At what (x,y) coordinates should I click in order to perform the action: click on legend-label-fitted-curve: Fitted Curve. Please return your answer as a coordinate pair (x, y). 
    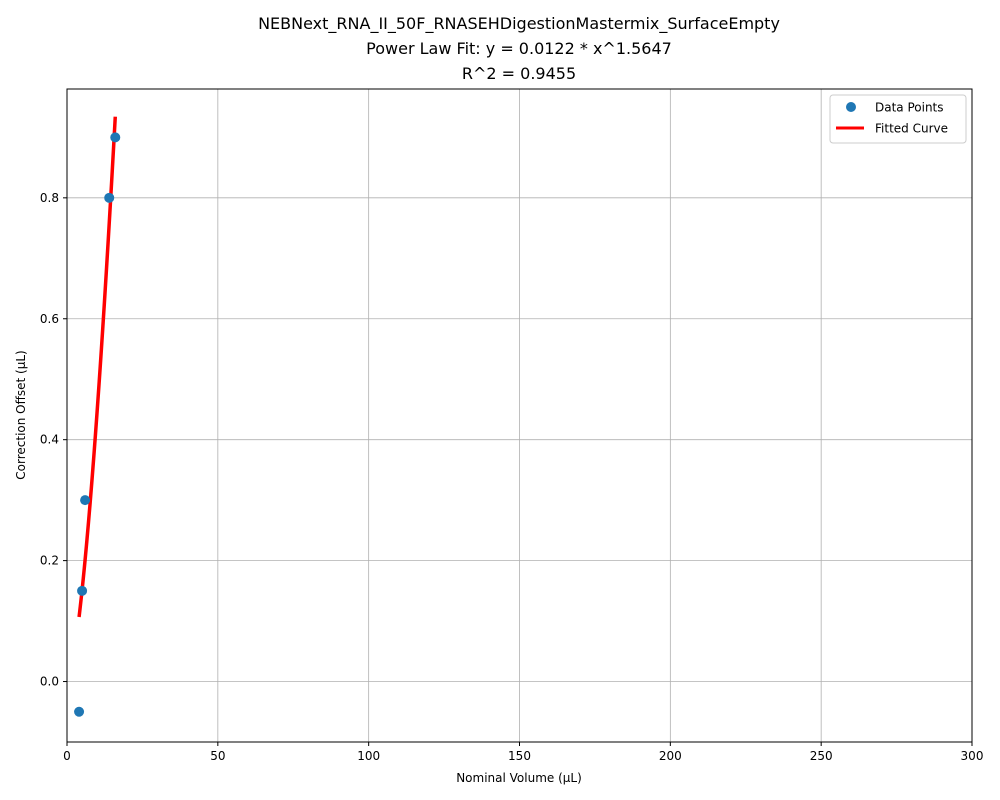
    Looking at the image, I should click on (911, 129).